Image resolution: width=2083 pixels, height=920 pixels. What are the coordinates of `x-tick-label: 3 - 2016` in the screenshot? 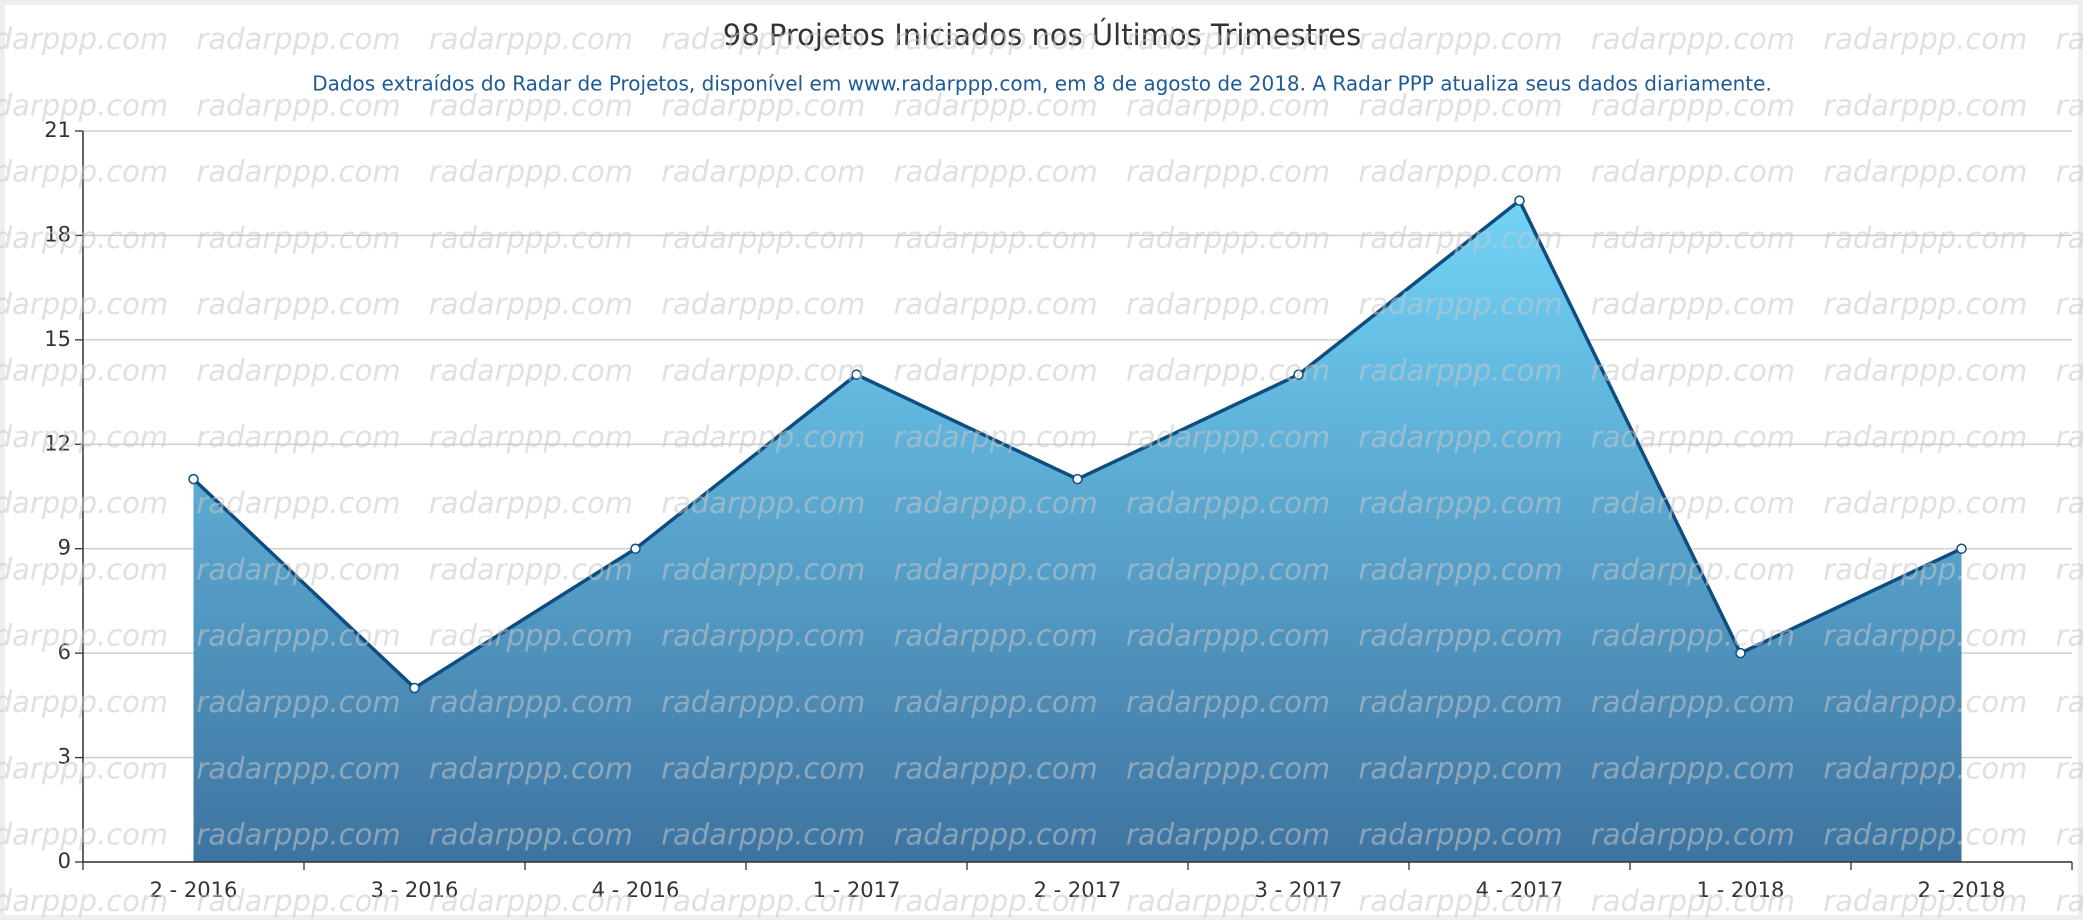 It's located at (415, 890).